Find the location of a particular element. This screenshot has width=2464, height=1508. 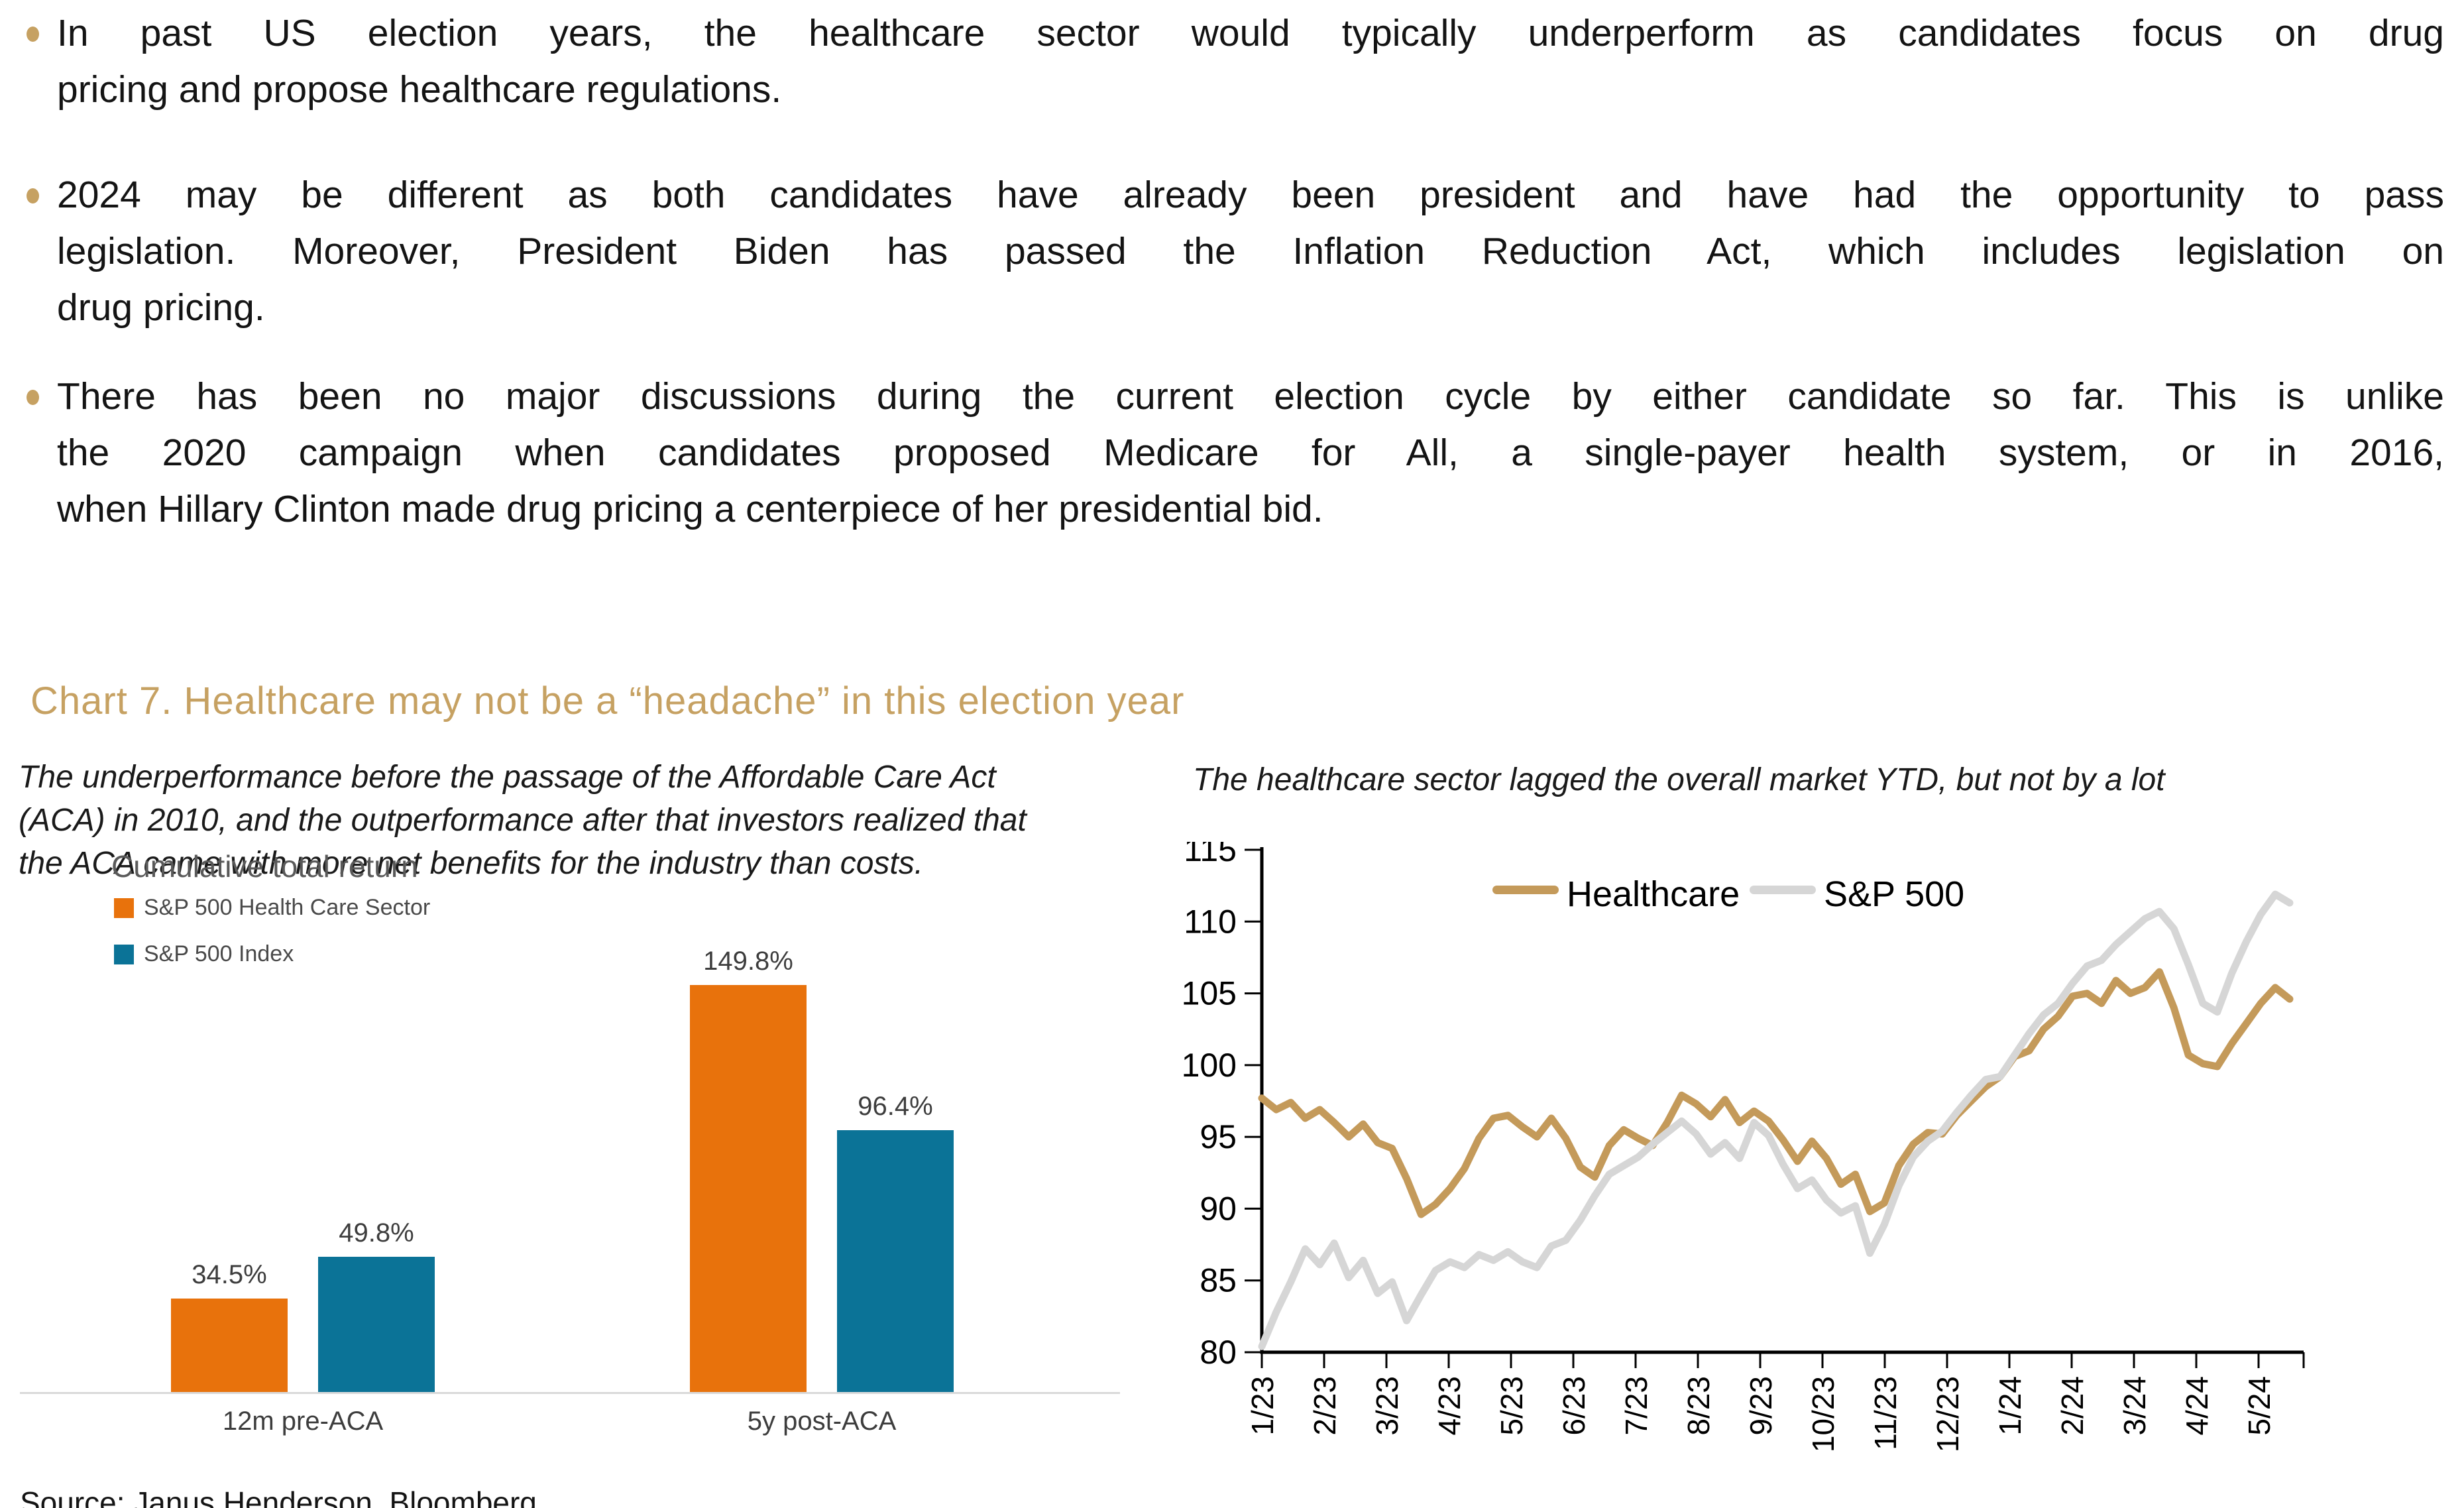

bar-category-label: 5y post-ACA is located at coordinates (822, 1421).